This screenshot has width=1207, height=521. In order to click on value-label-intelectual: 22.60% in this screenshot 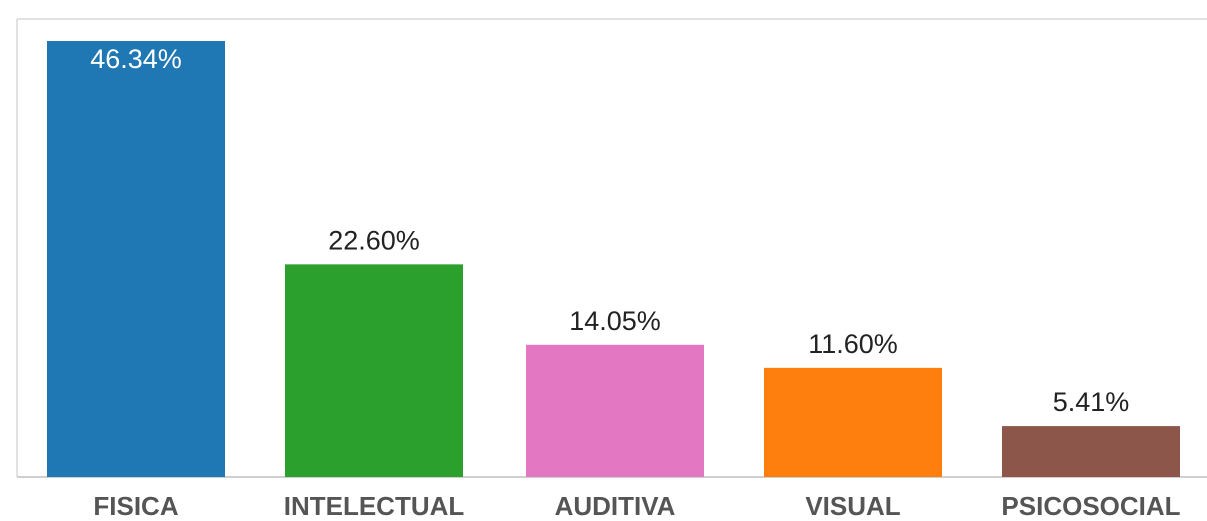, I will do `click(374, 240)`.